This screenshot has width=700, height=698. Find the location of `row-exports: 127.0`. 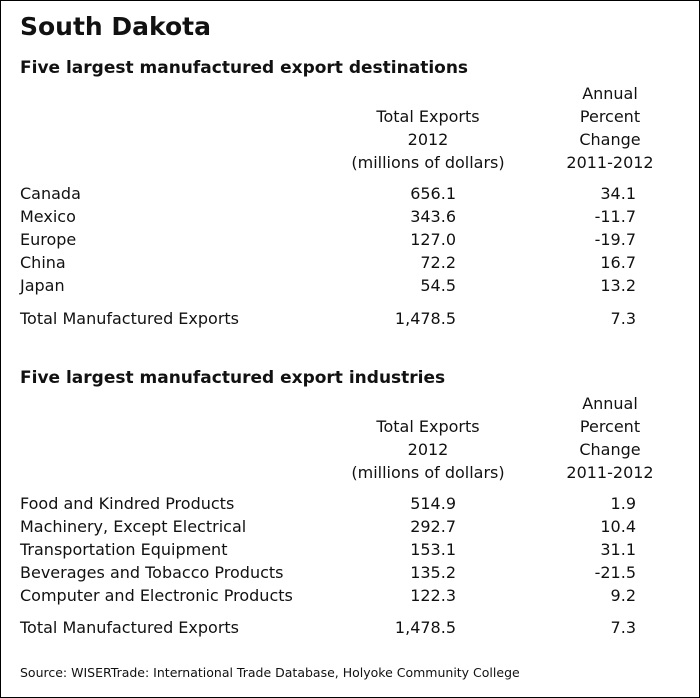

row-exports: 127.0 is located at coordinates (433, 239).